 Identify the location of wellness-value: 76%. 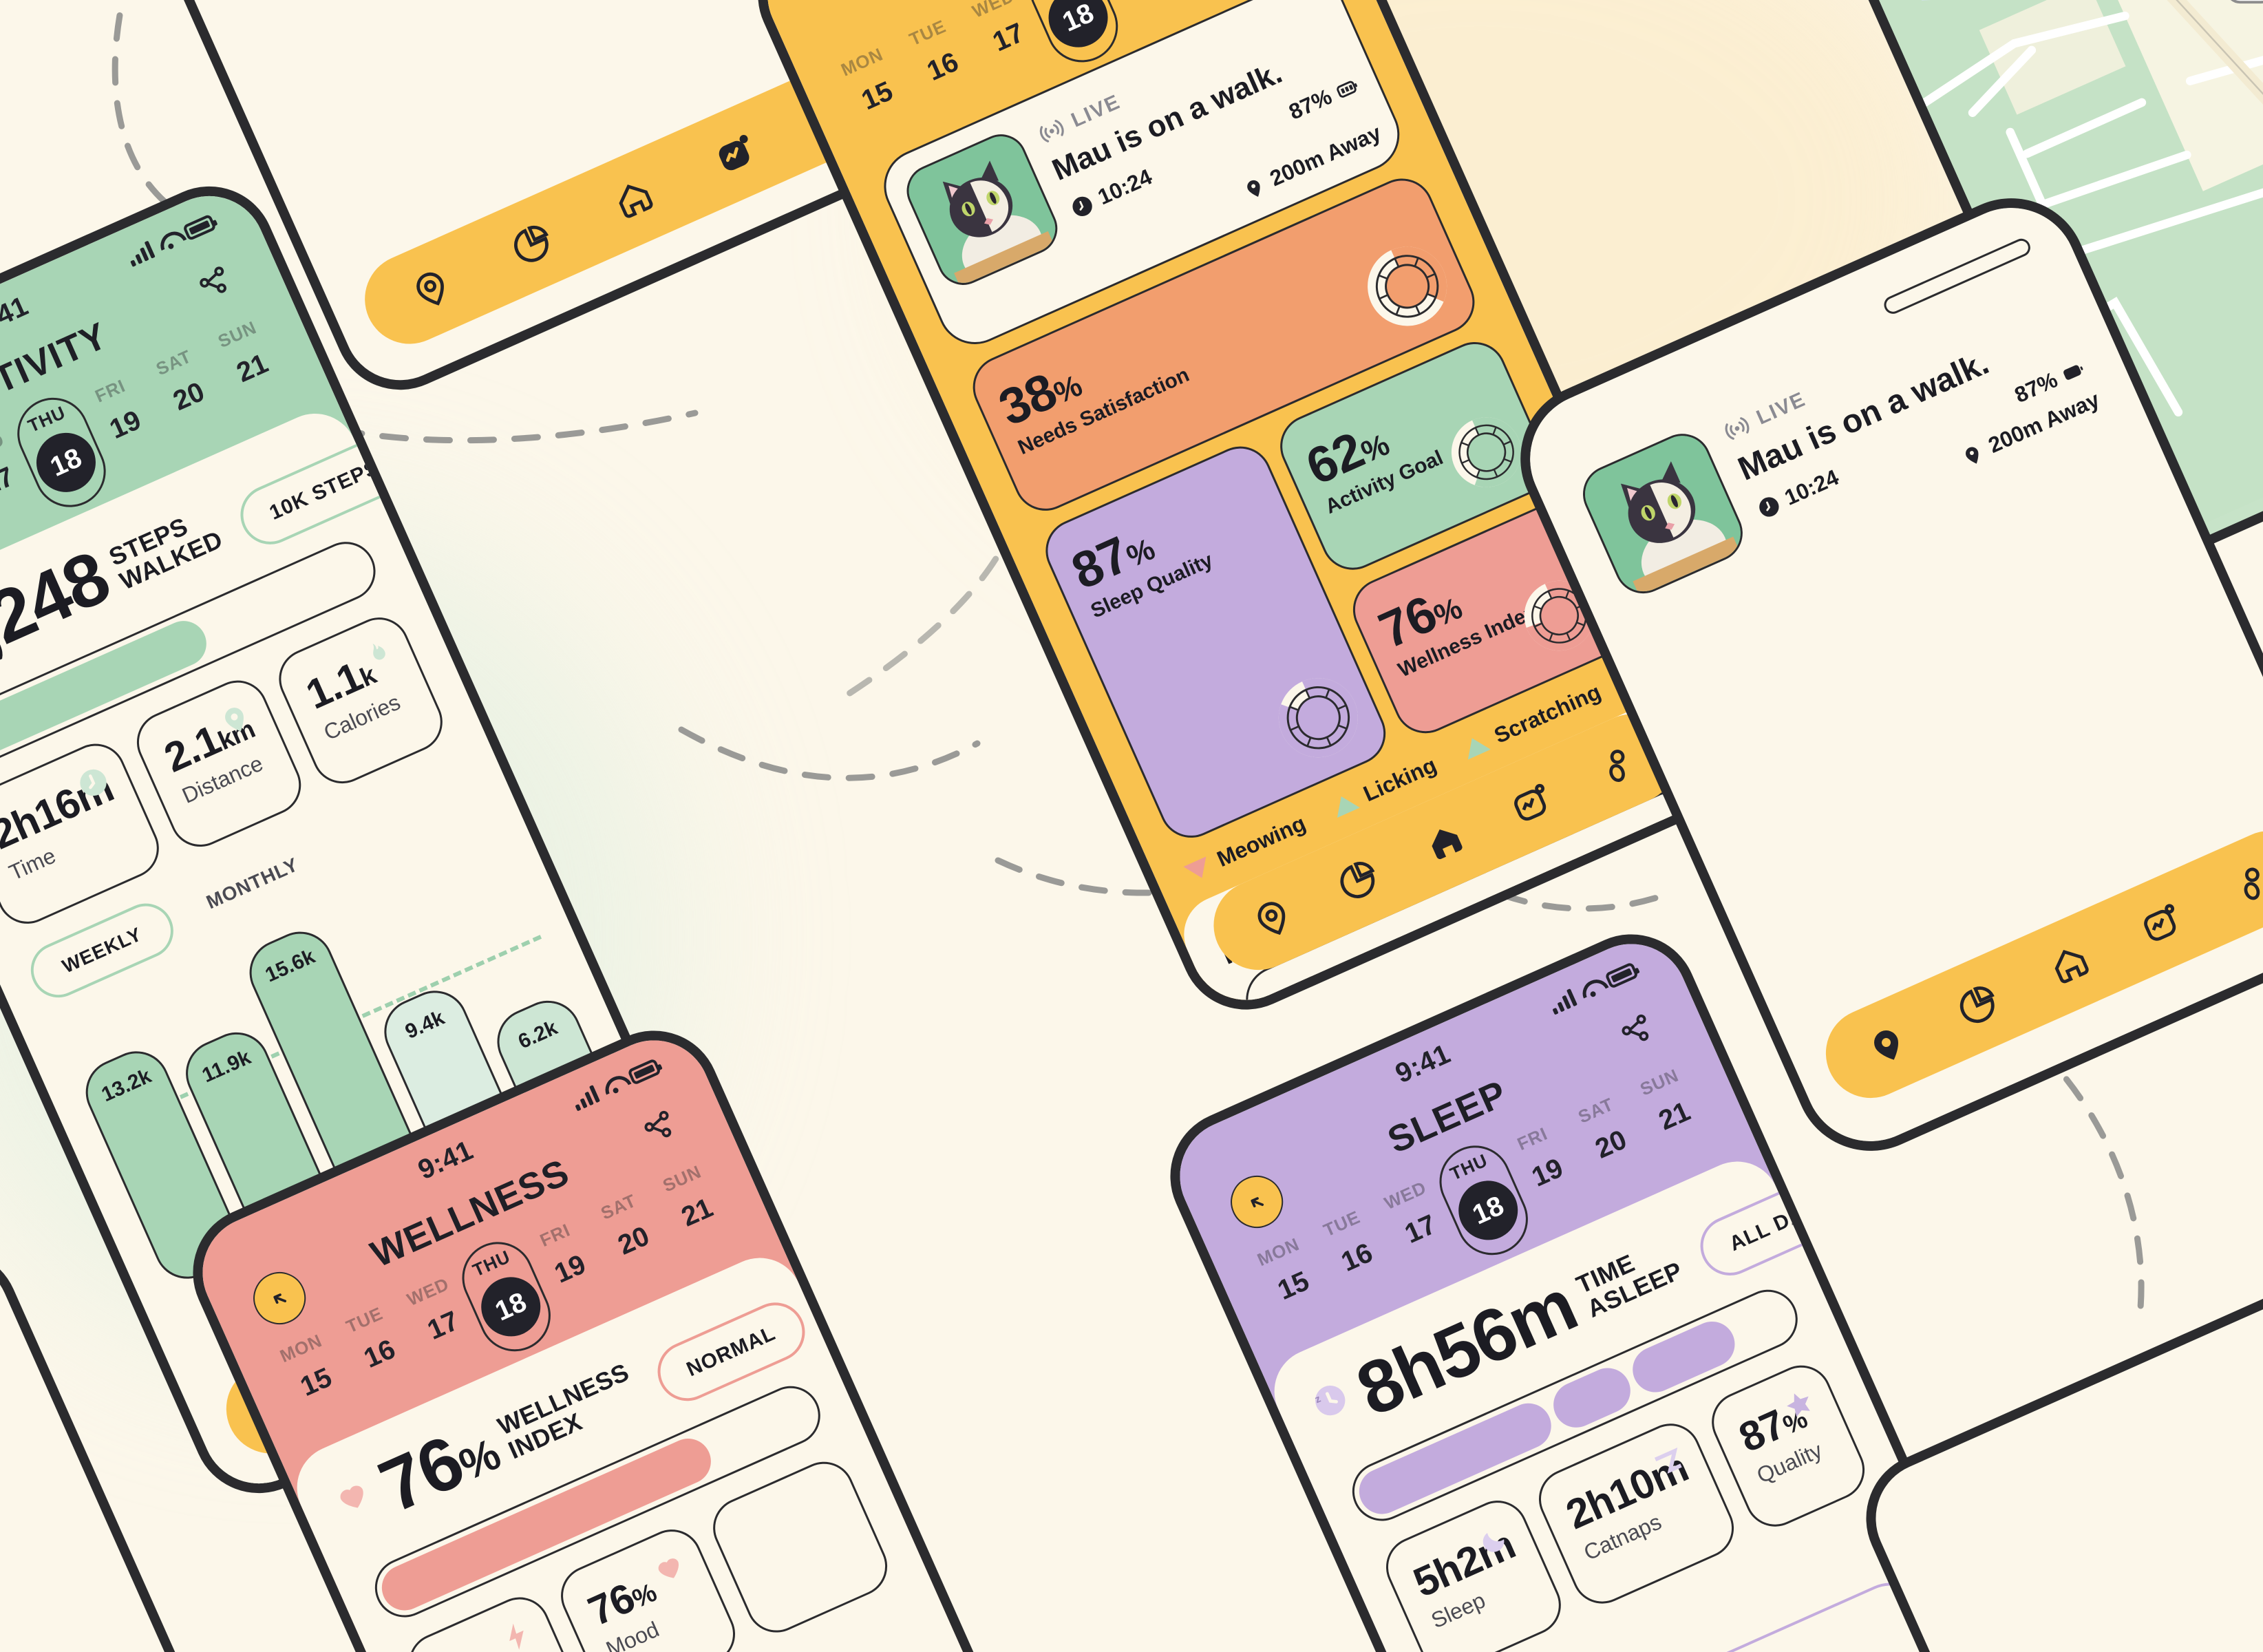
(437, 1473).